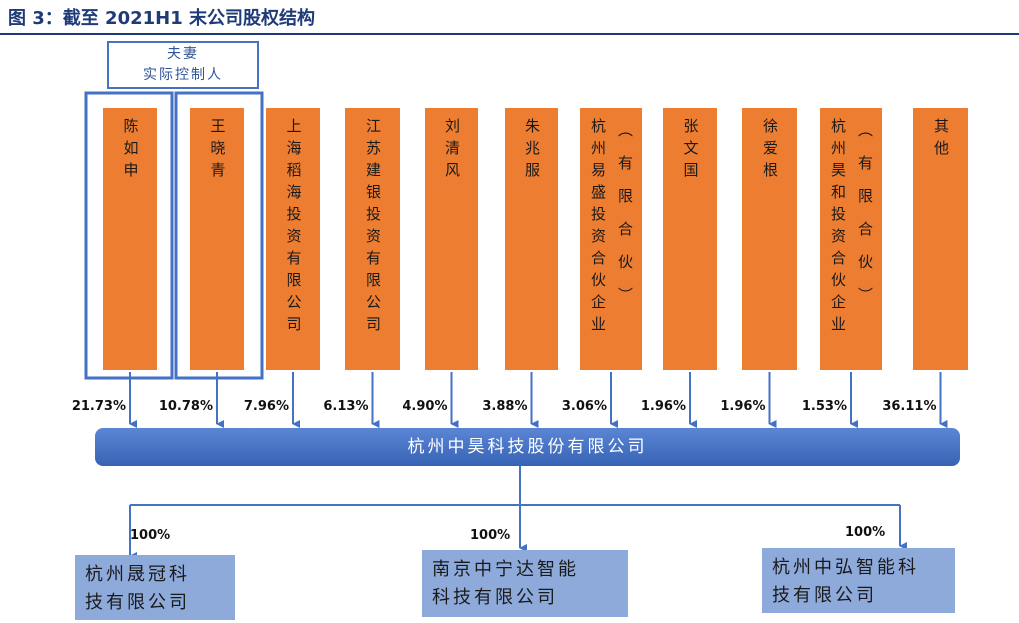 Image resolution: width=1019 pixels, height=623 pixels. I want to click on share-label: 4.90%, so click(425, 406).